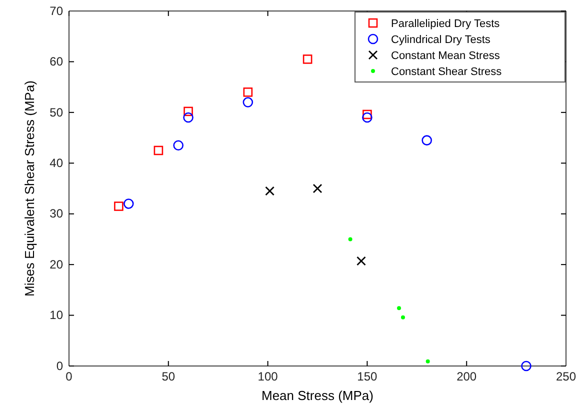 This screenshot has width=579, height=405. I want to click on y-tick-label: 40, so click(57, 163).